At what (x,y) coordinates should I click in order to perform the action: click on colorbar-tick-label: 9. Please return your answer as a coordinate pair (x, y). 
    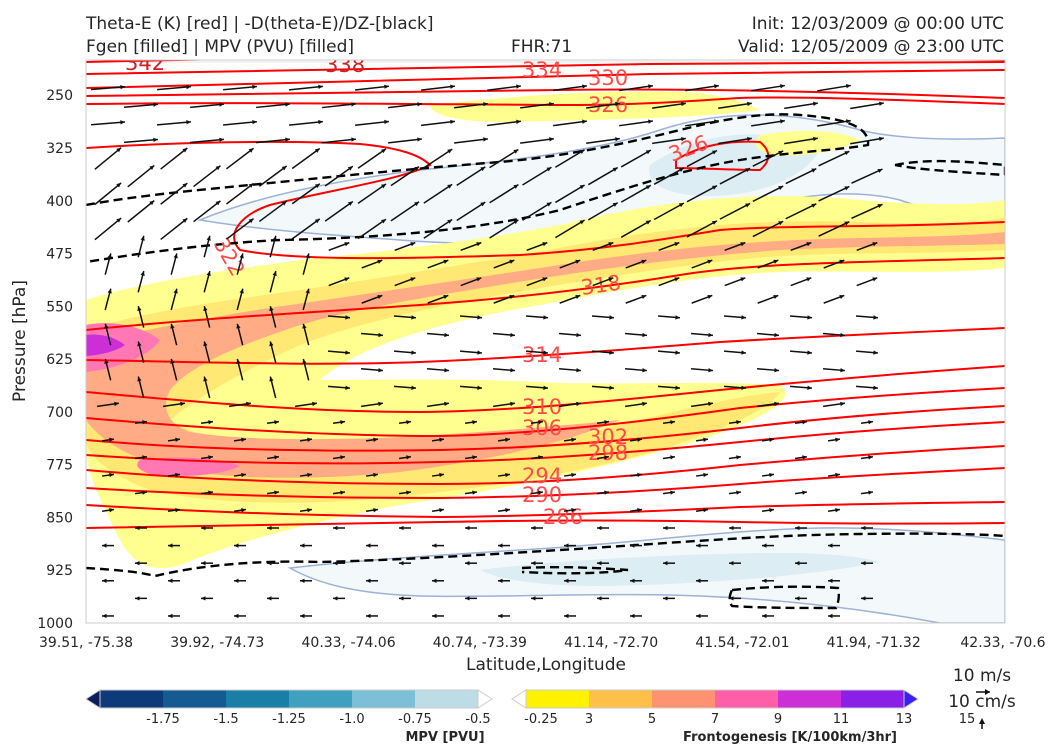
    Looking at the image, I should click on (778, 719).